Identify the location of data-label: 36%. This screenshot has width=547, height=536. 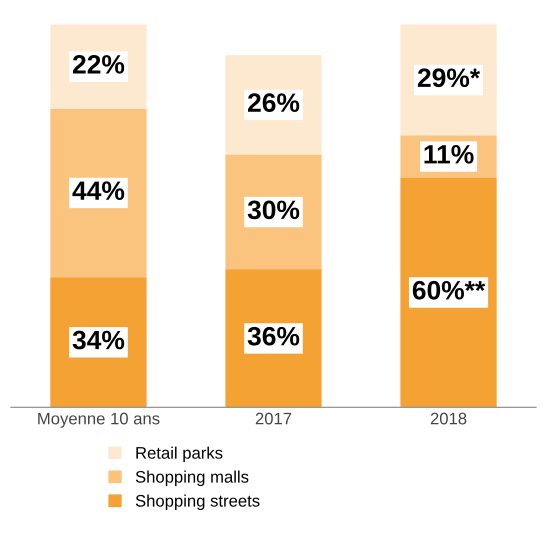
(274, 336).